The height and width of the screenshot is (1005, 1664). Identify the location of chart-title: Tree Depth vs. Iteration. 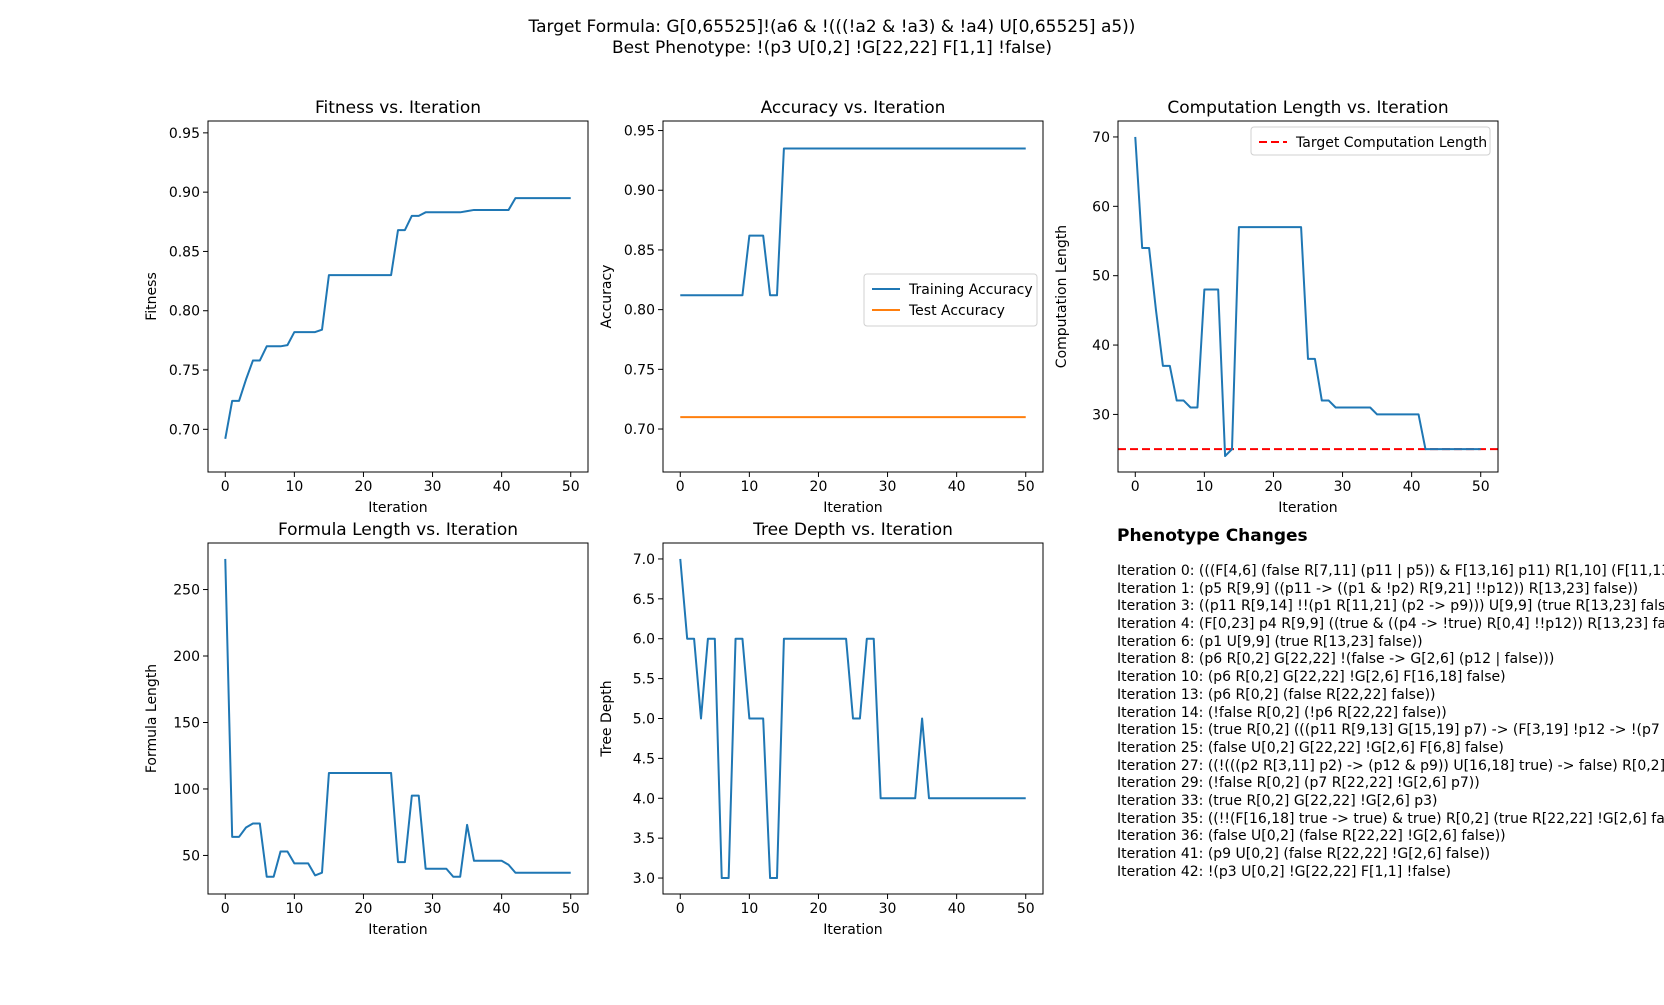
(852, 530).